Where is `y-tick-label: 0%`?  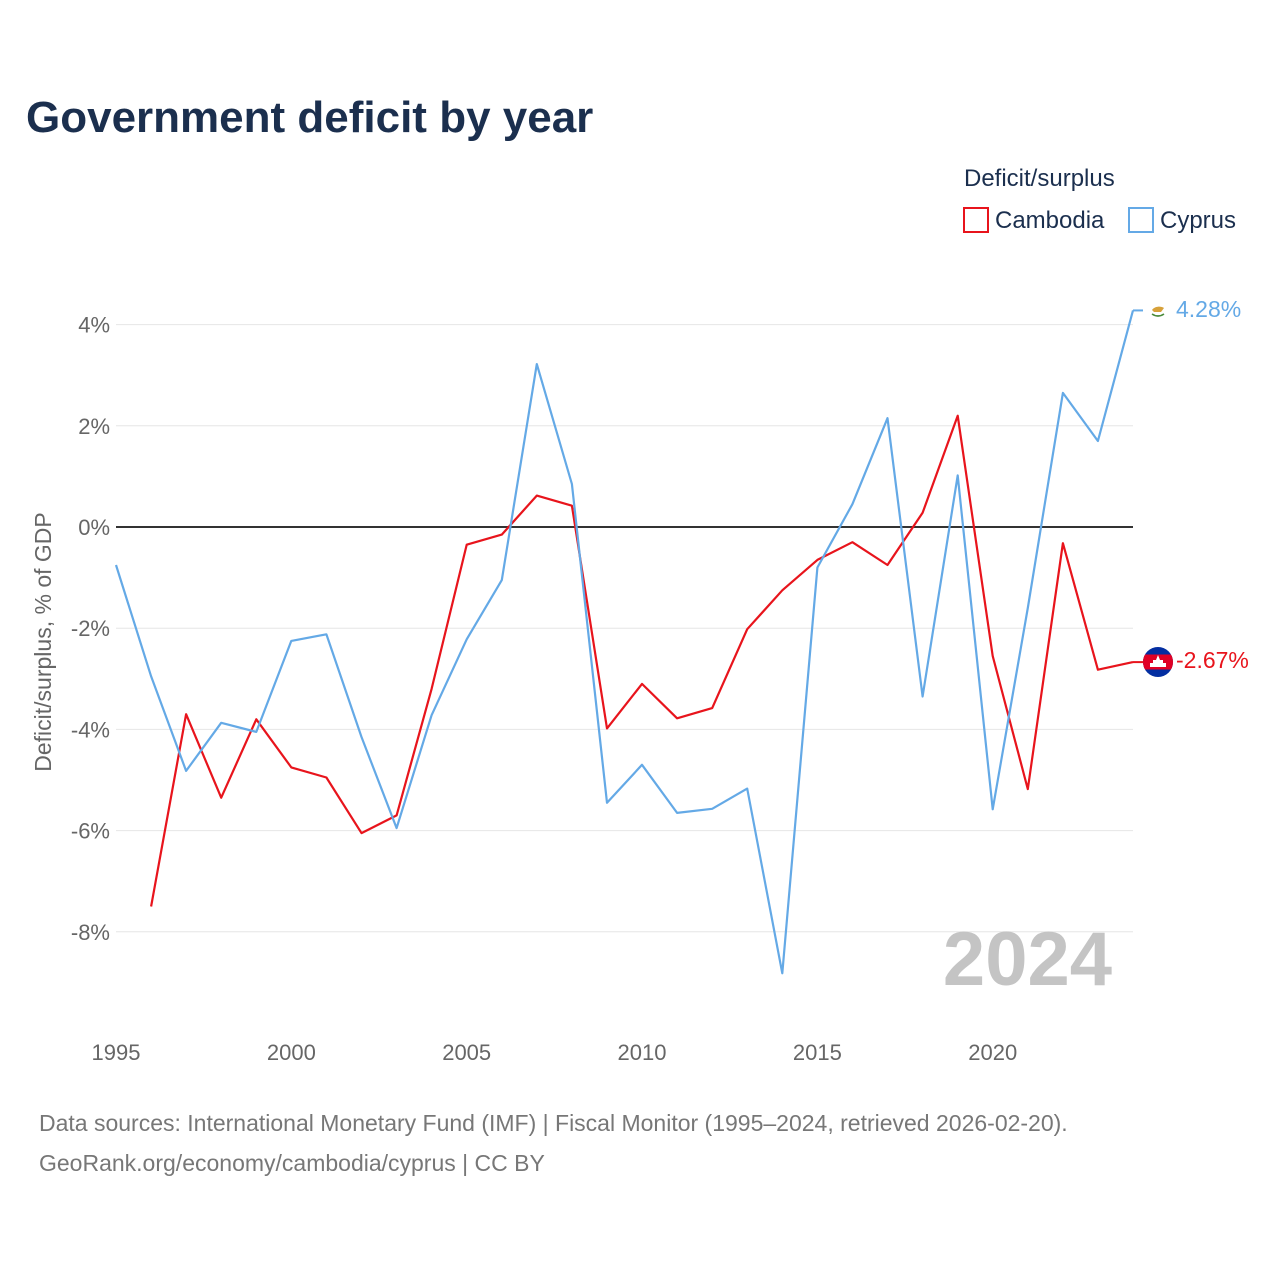
y-tick-label: 0% is located at coordinates (94, 527).